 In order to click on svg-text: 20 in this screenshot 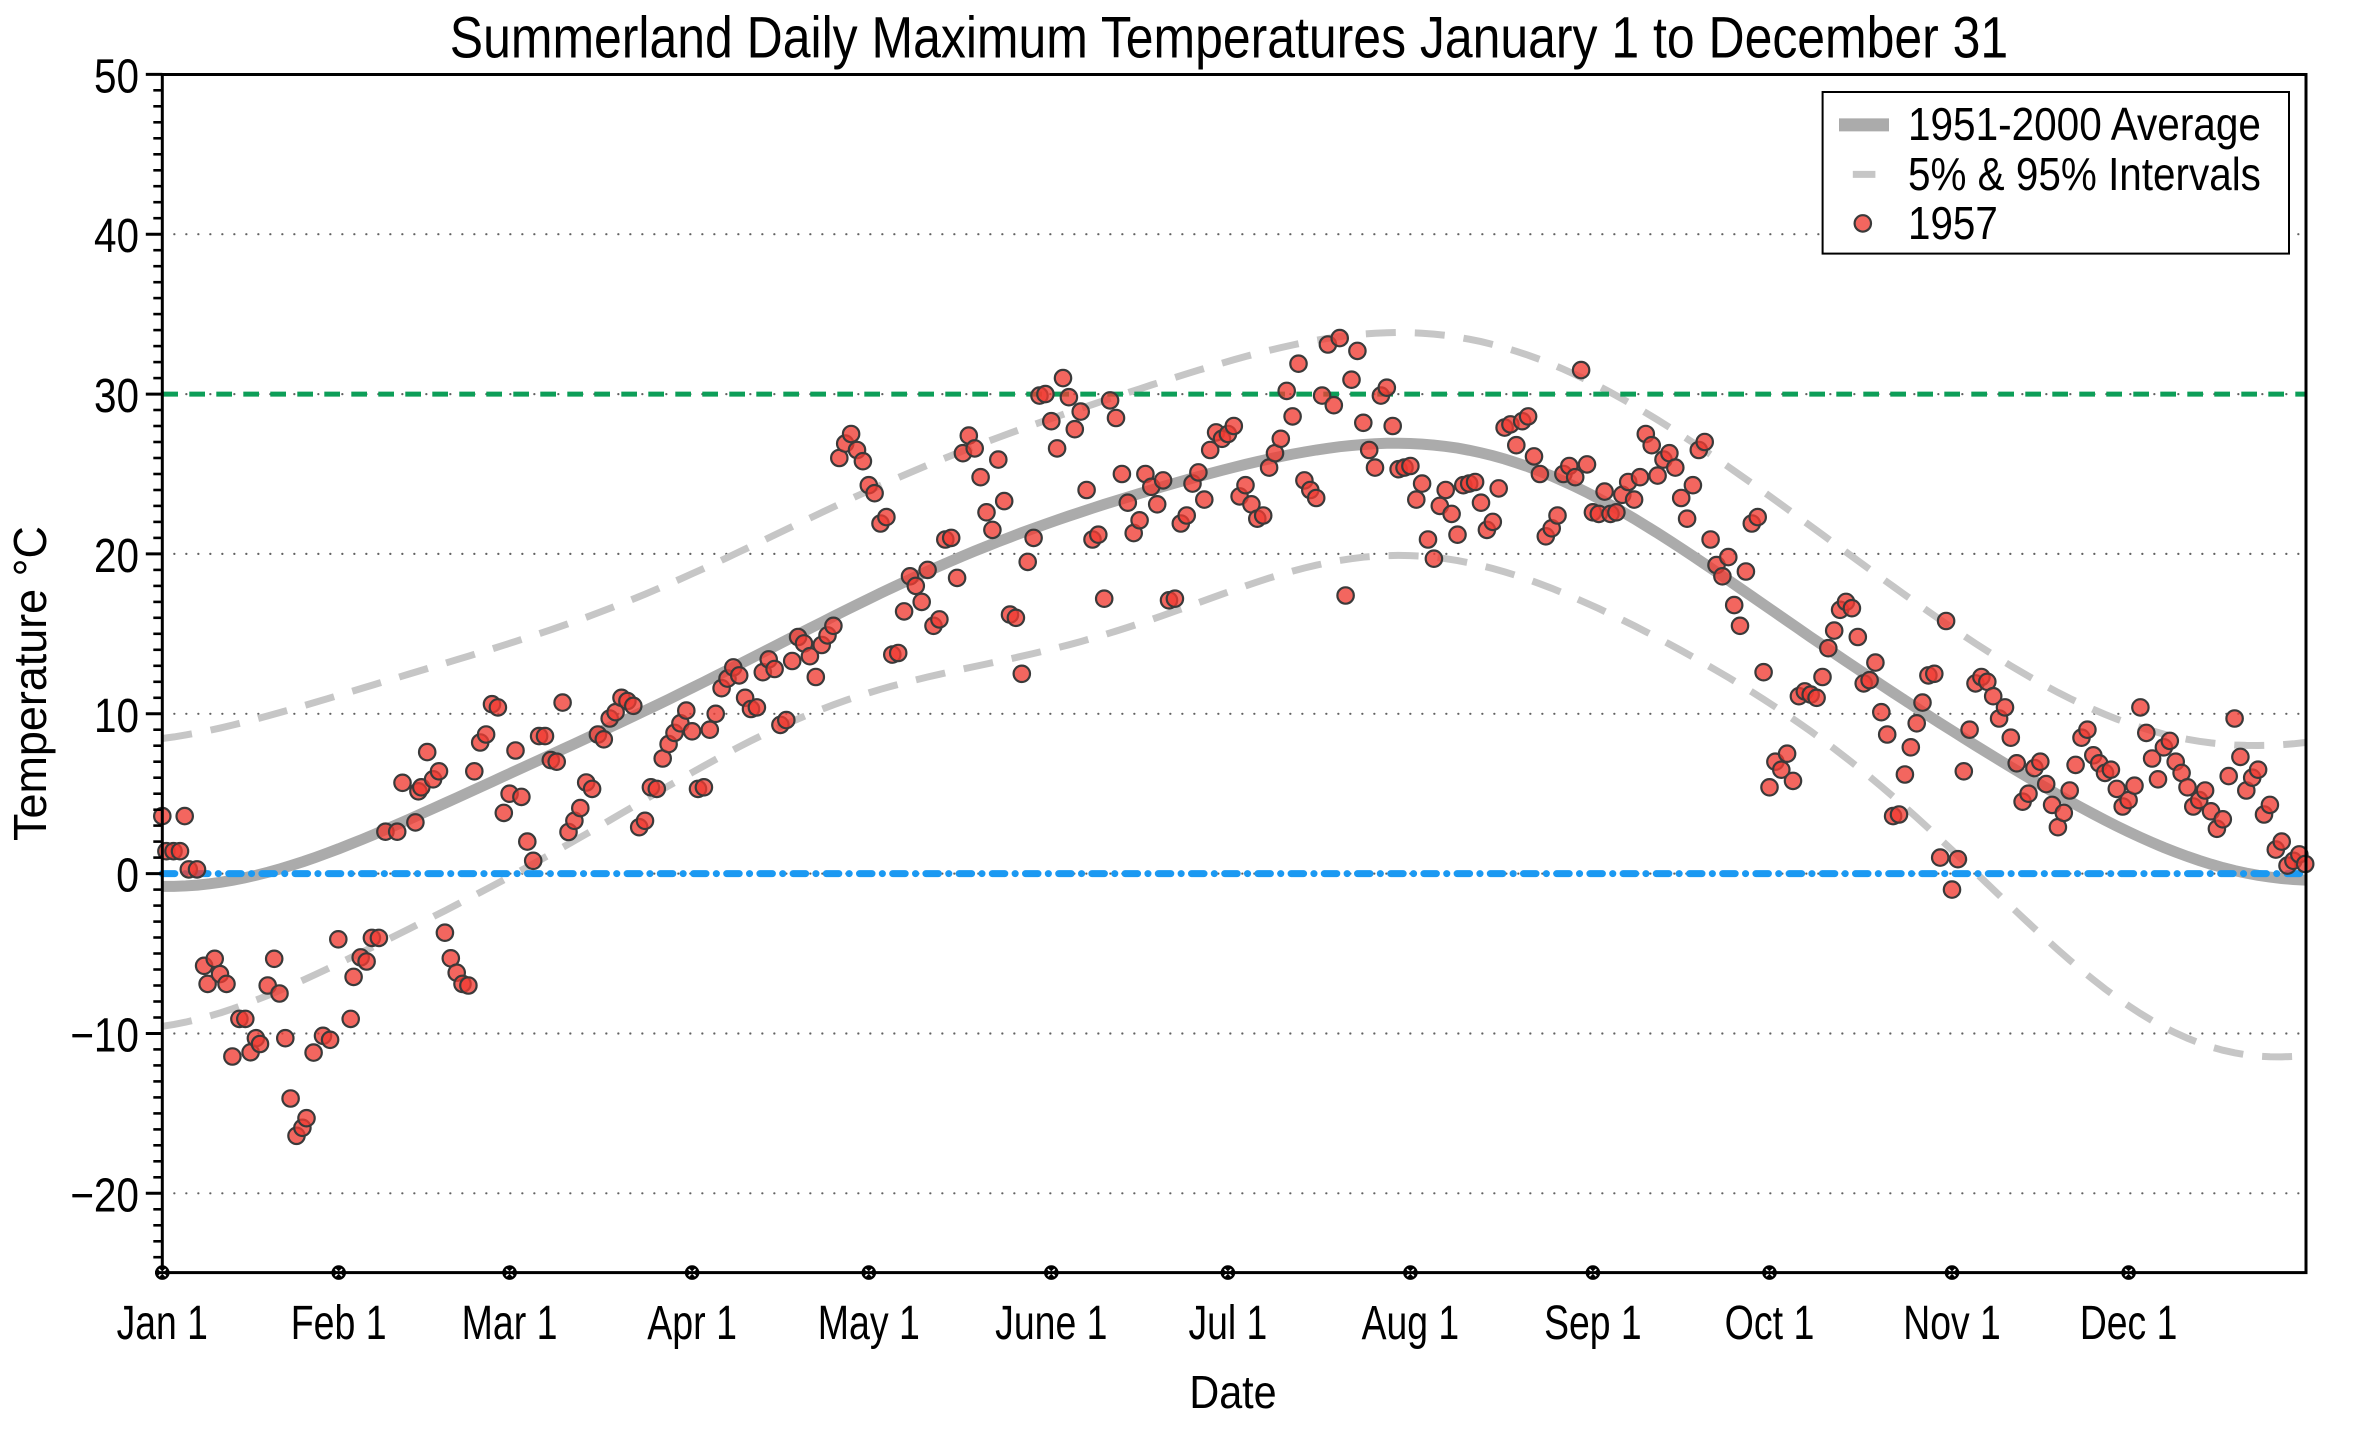, I will do `click(116, 556)`.